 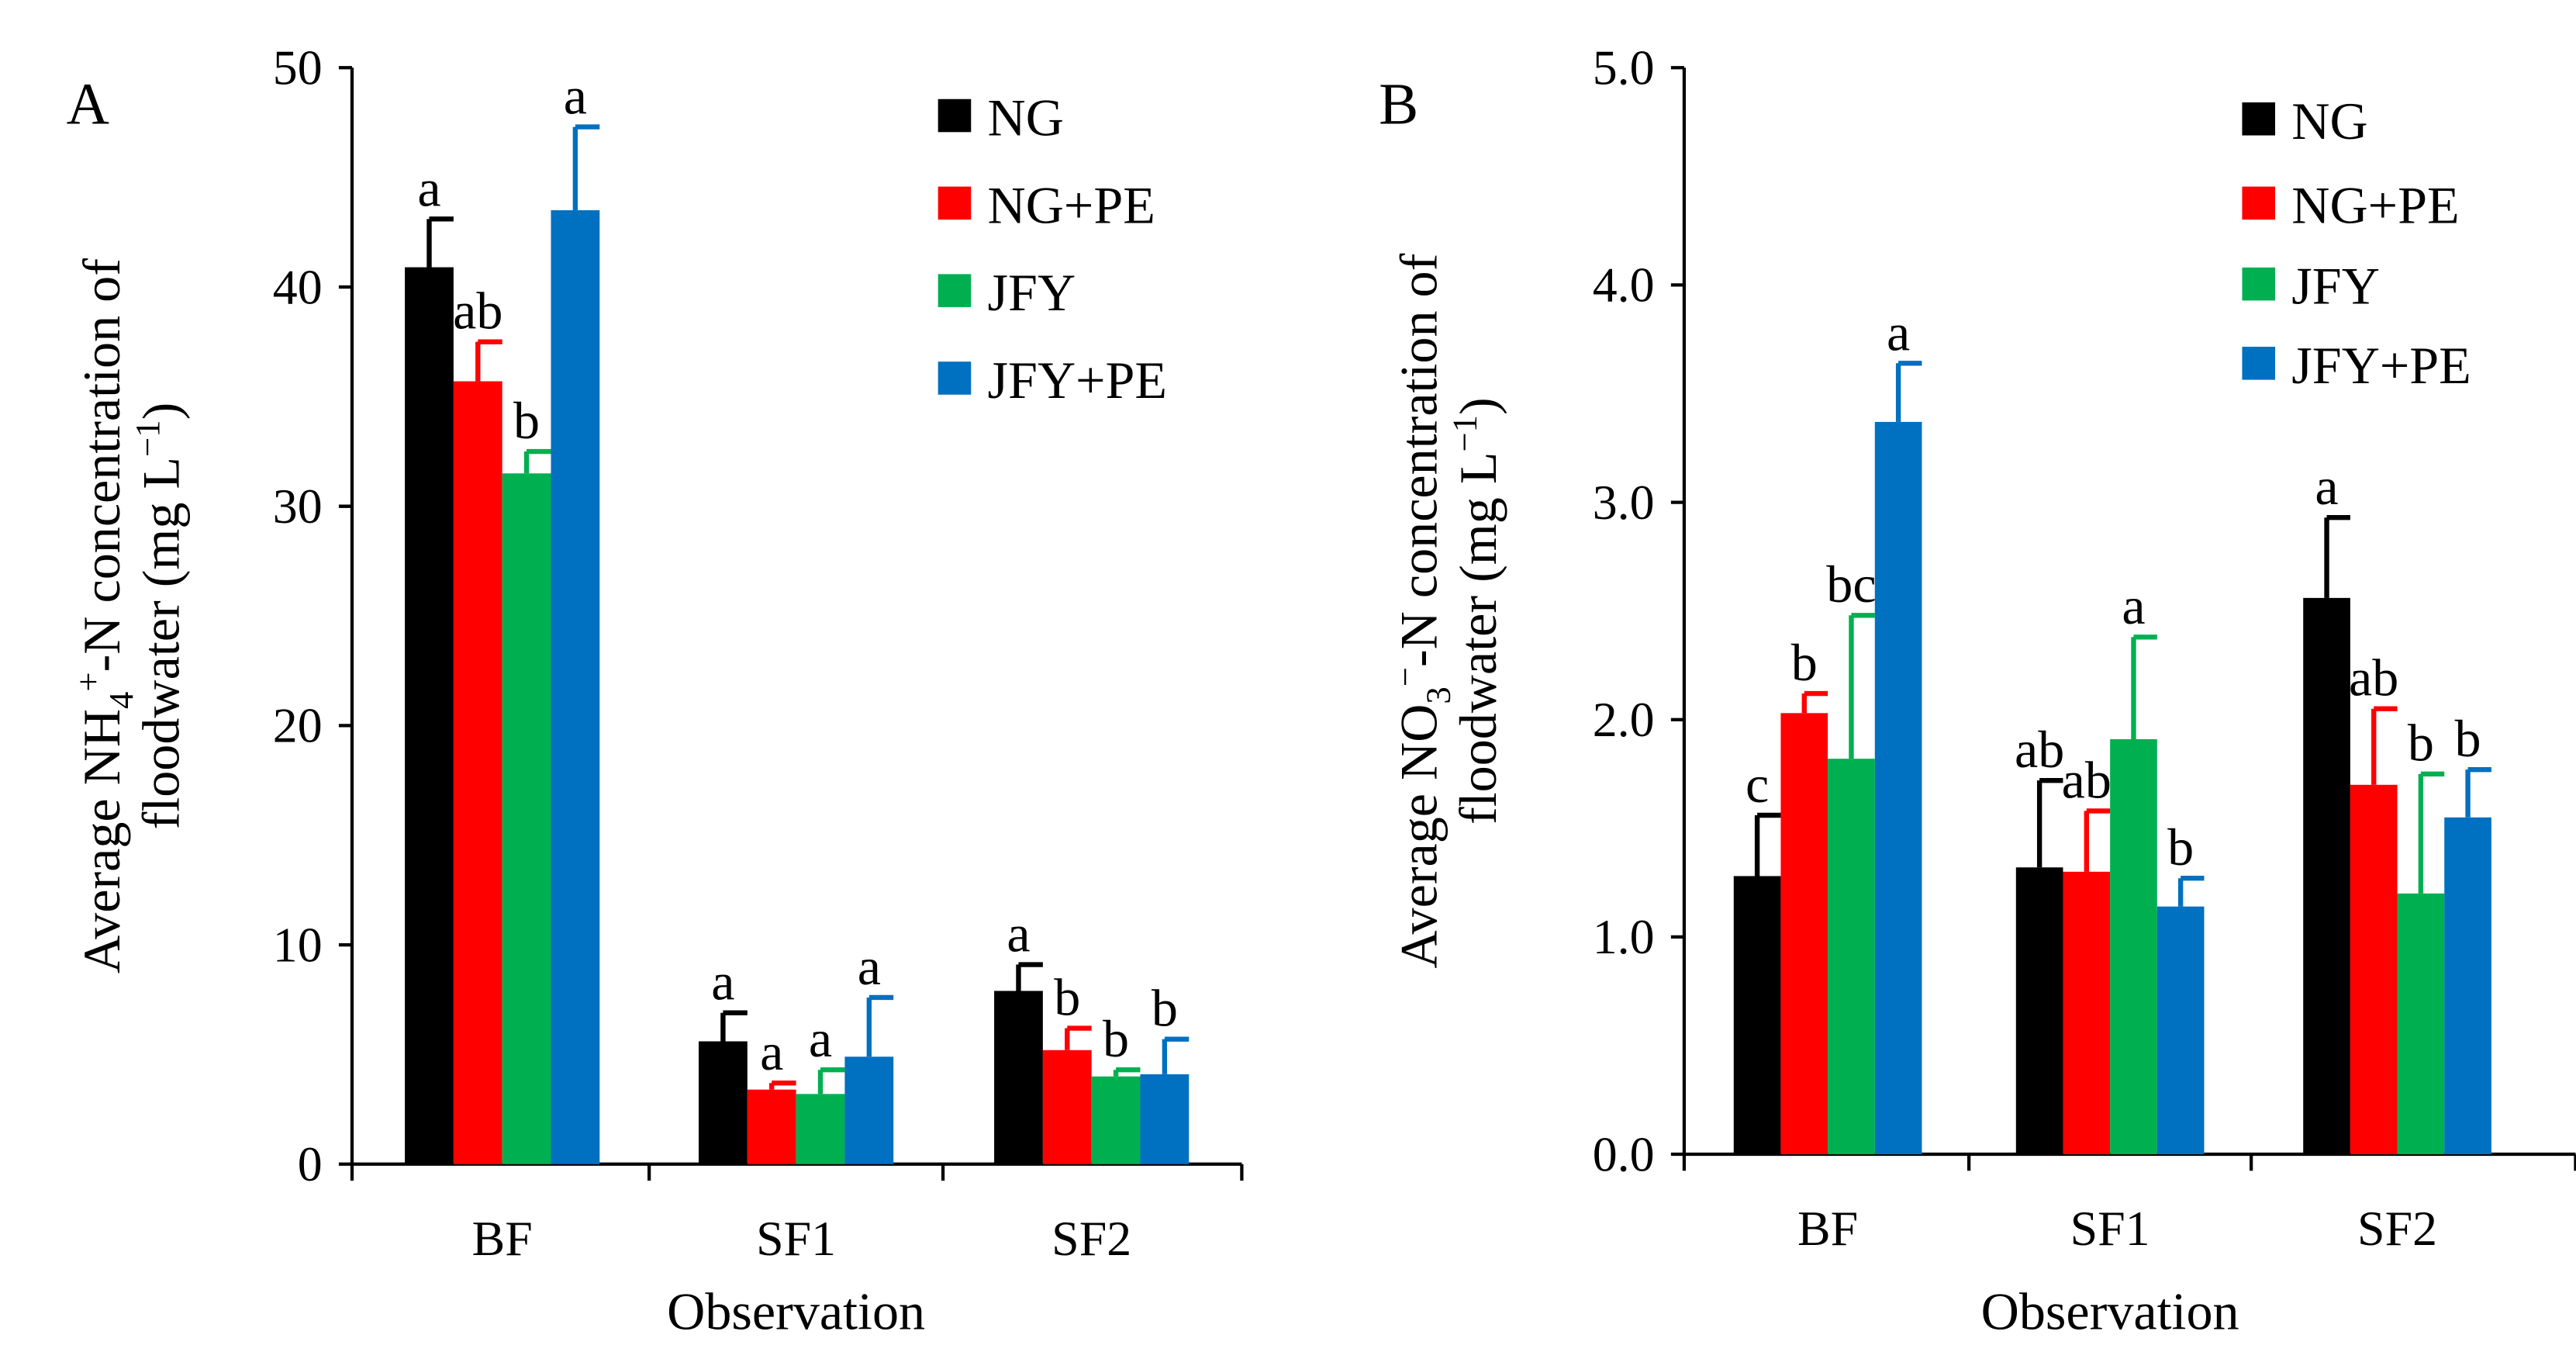 I want to click on panel-label: A, so click(x=88, y=104).